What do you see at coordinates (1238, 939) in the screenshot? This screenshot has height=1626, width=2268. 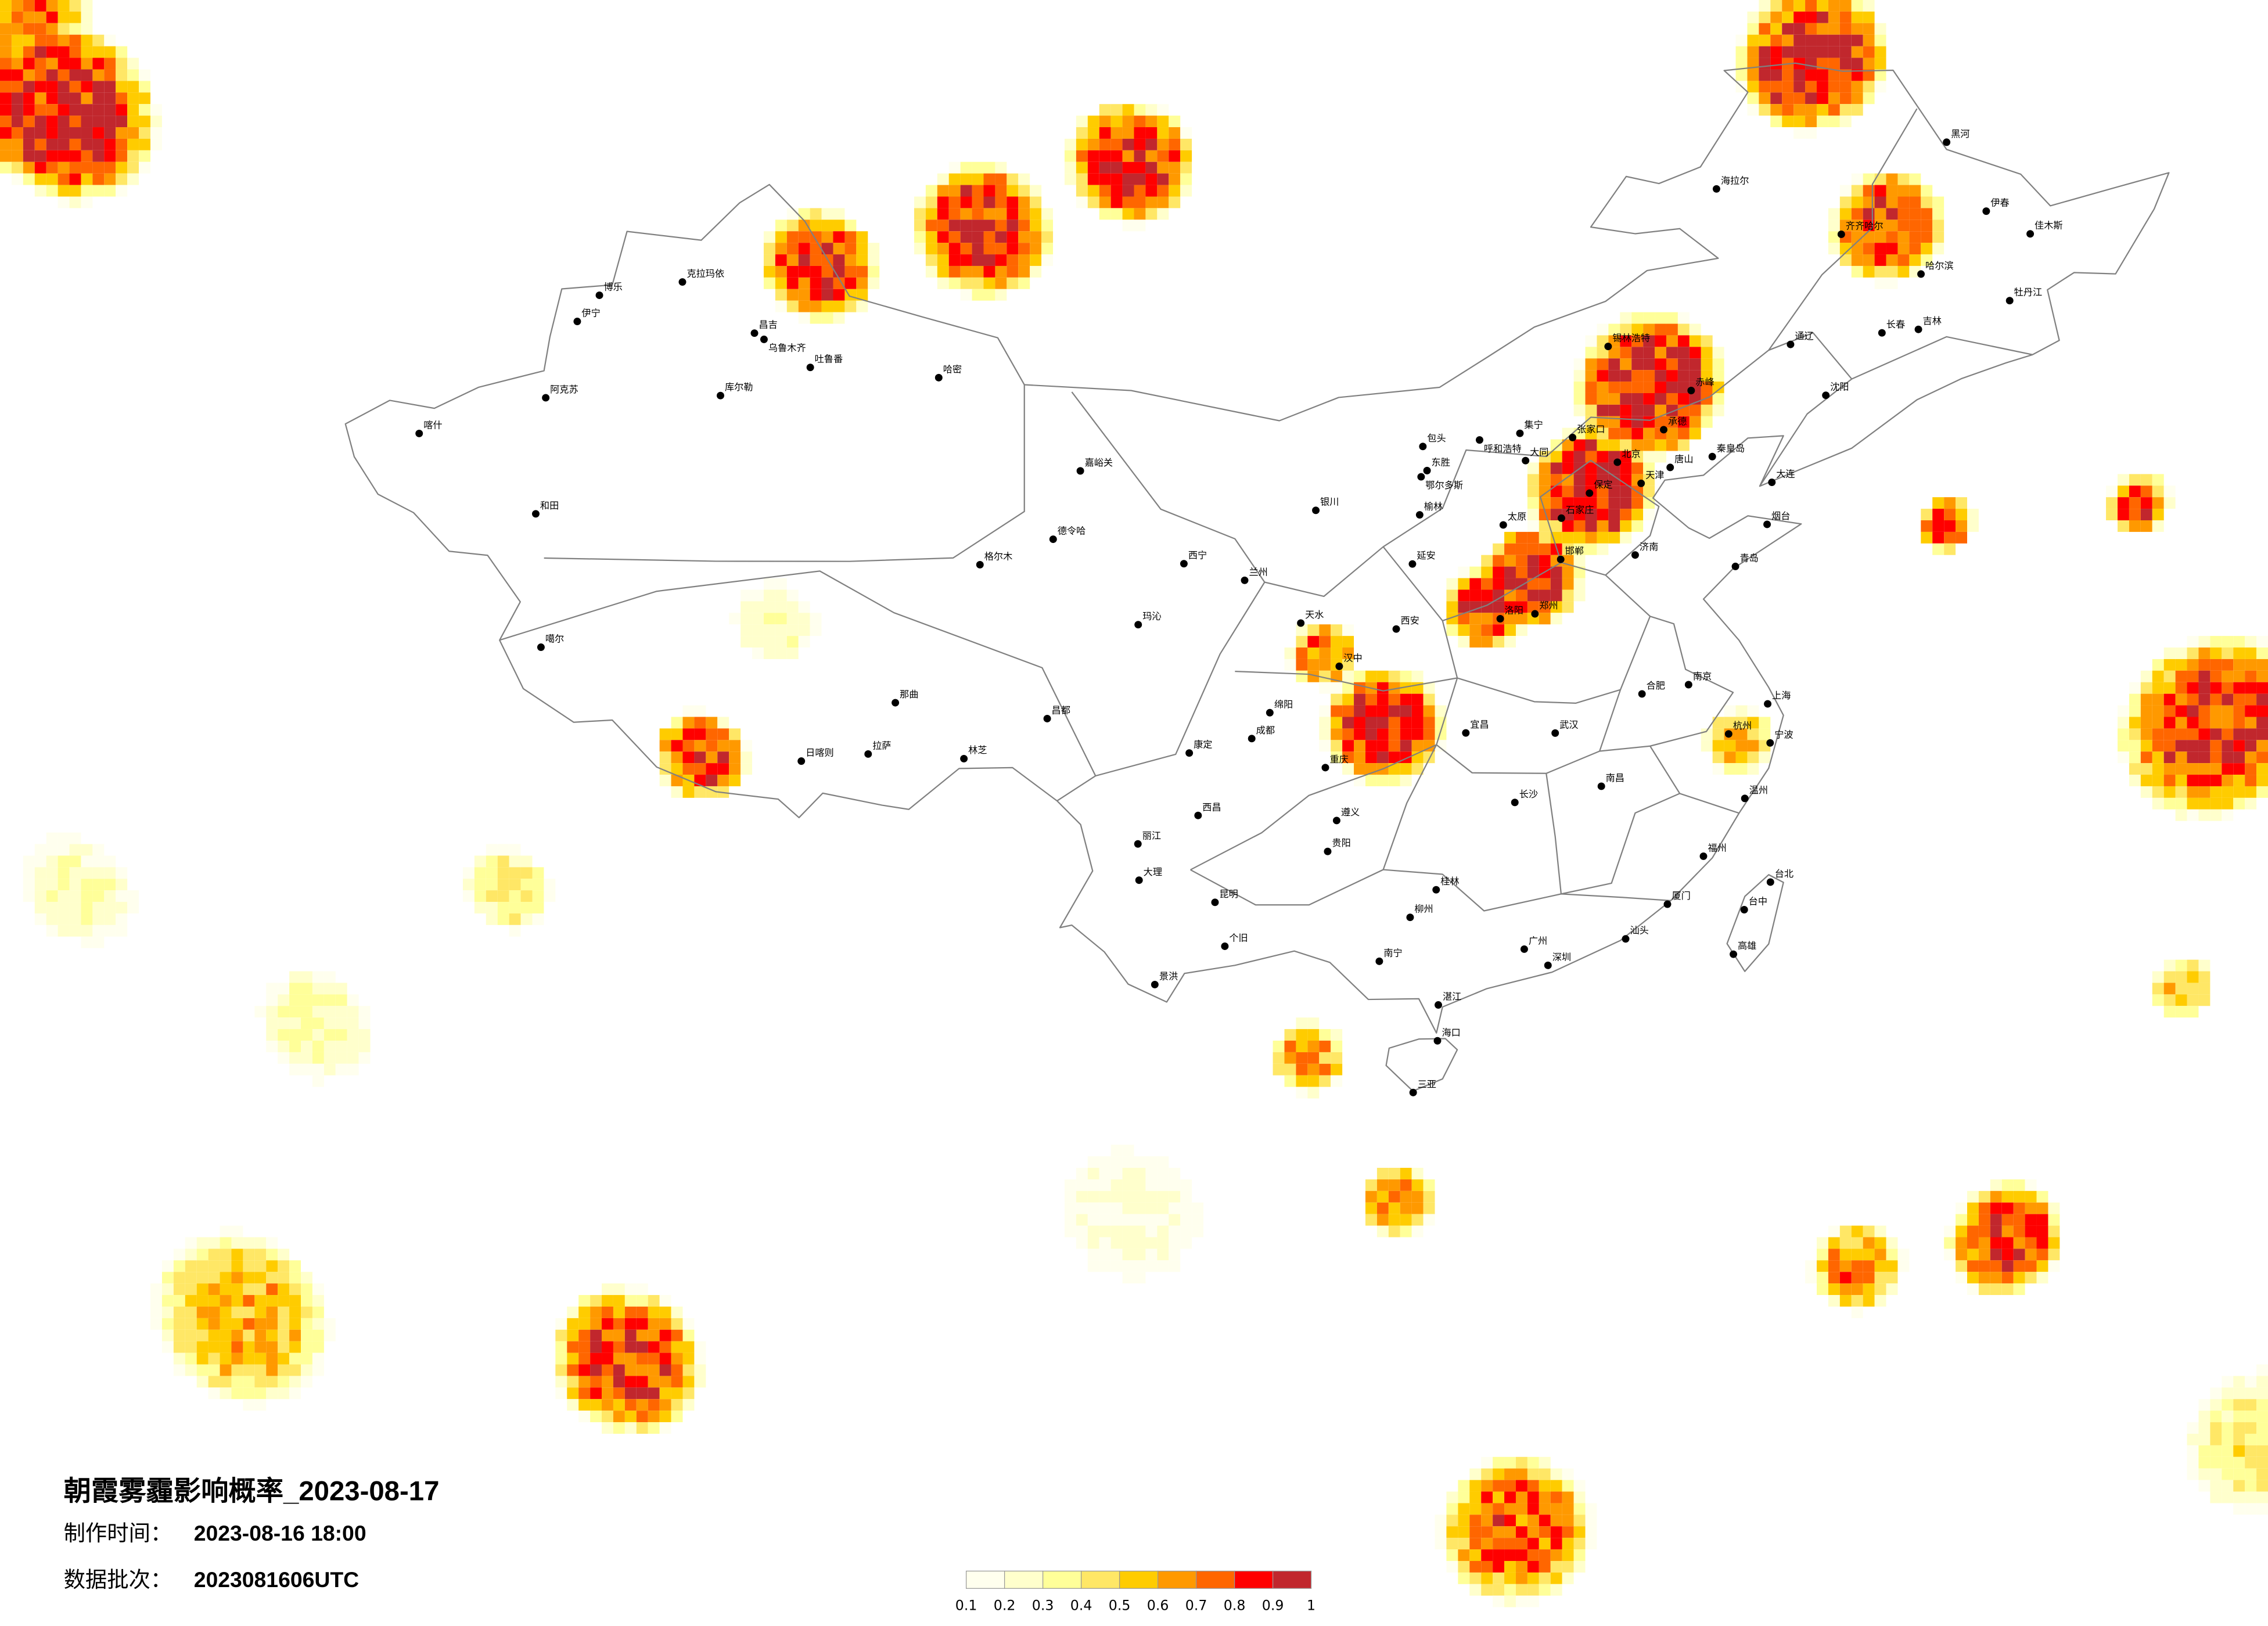 I see `city-label: 个旧` at bounding box center [1238, 939].